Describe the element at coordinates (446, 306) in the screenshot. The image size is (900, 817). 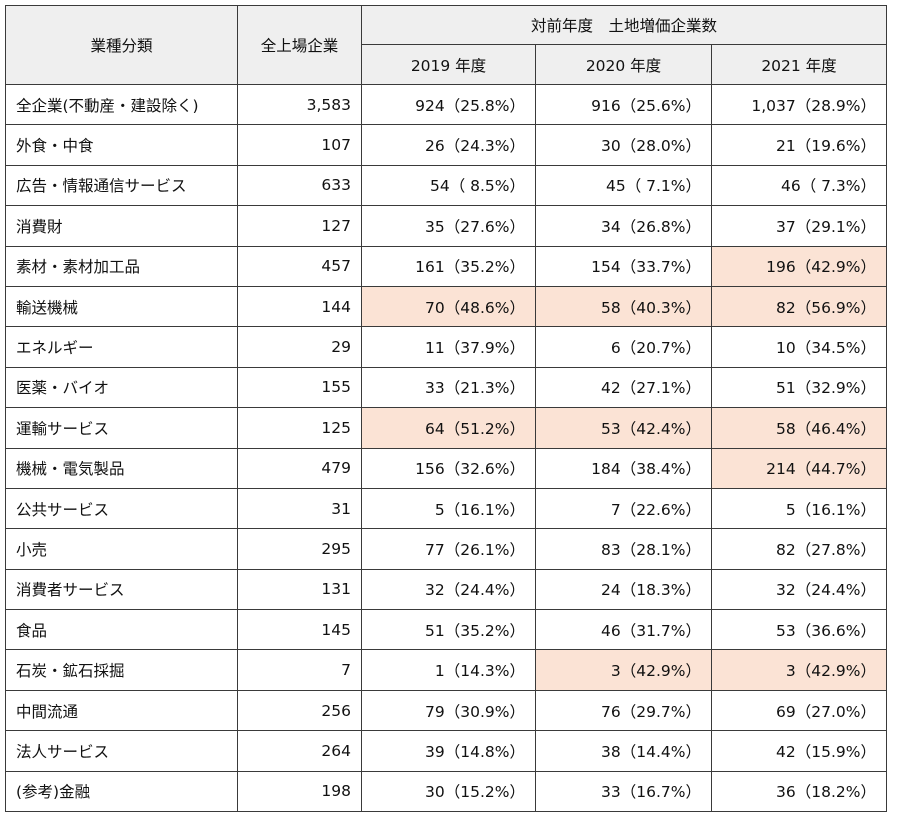
I see `table-row: 輸送機械 144 70（48.6%） 58（40.3%） 82（56.9%）` at that location.